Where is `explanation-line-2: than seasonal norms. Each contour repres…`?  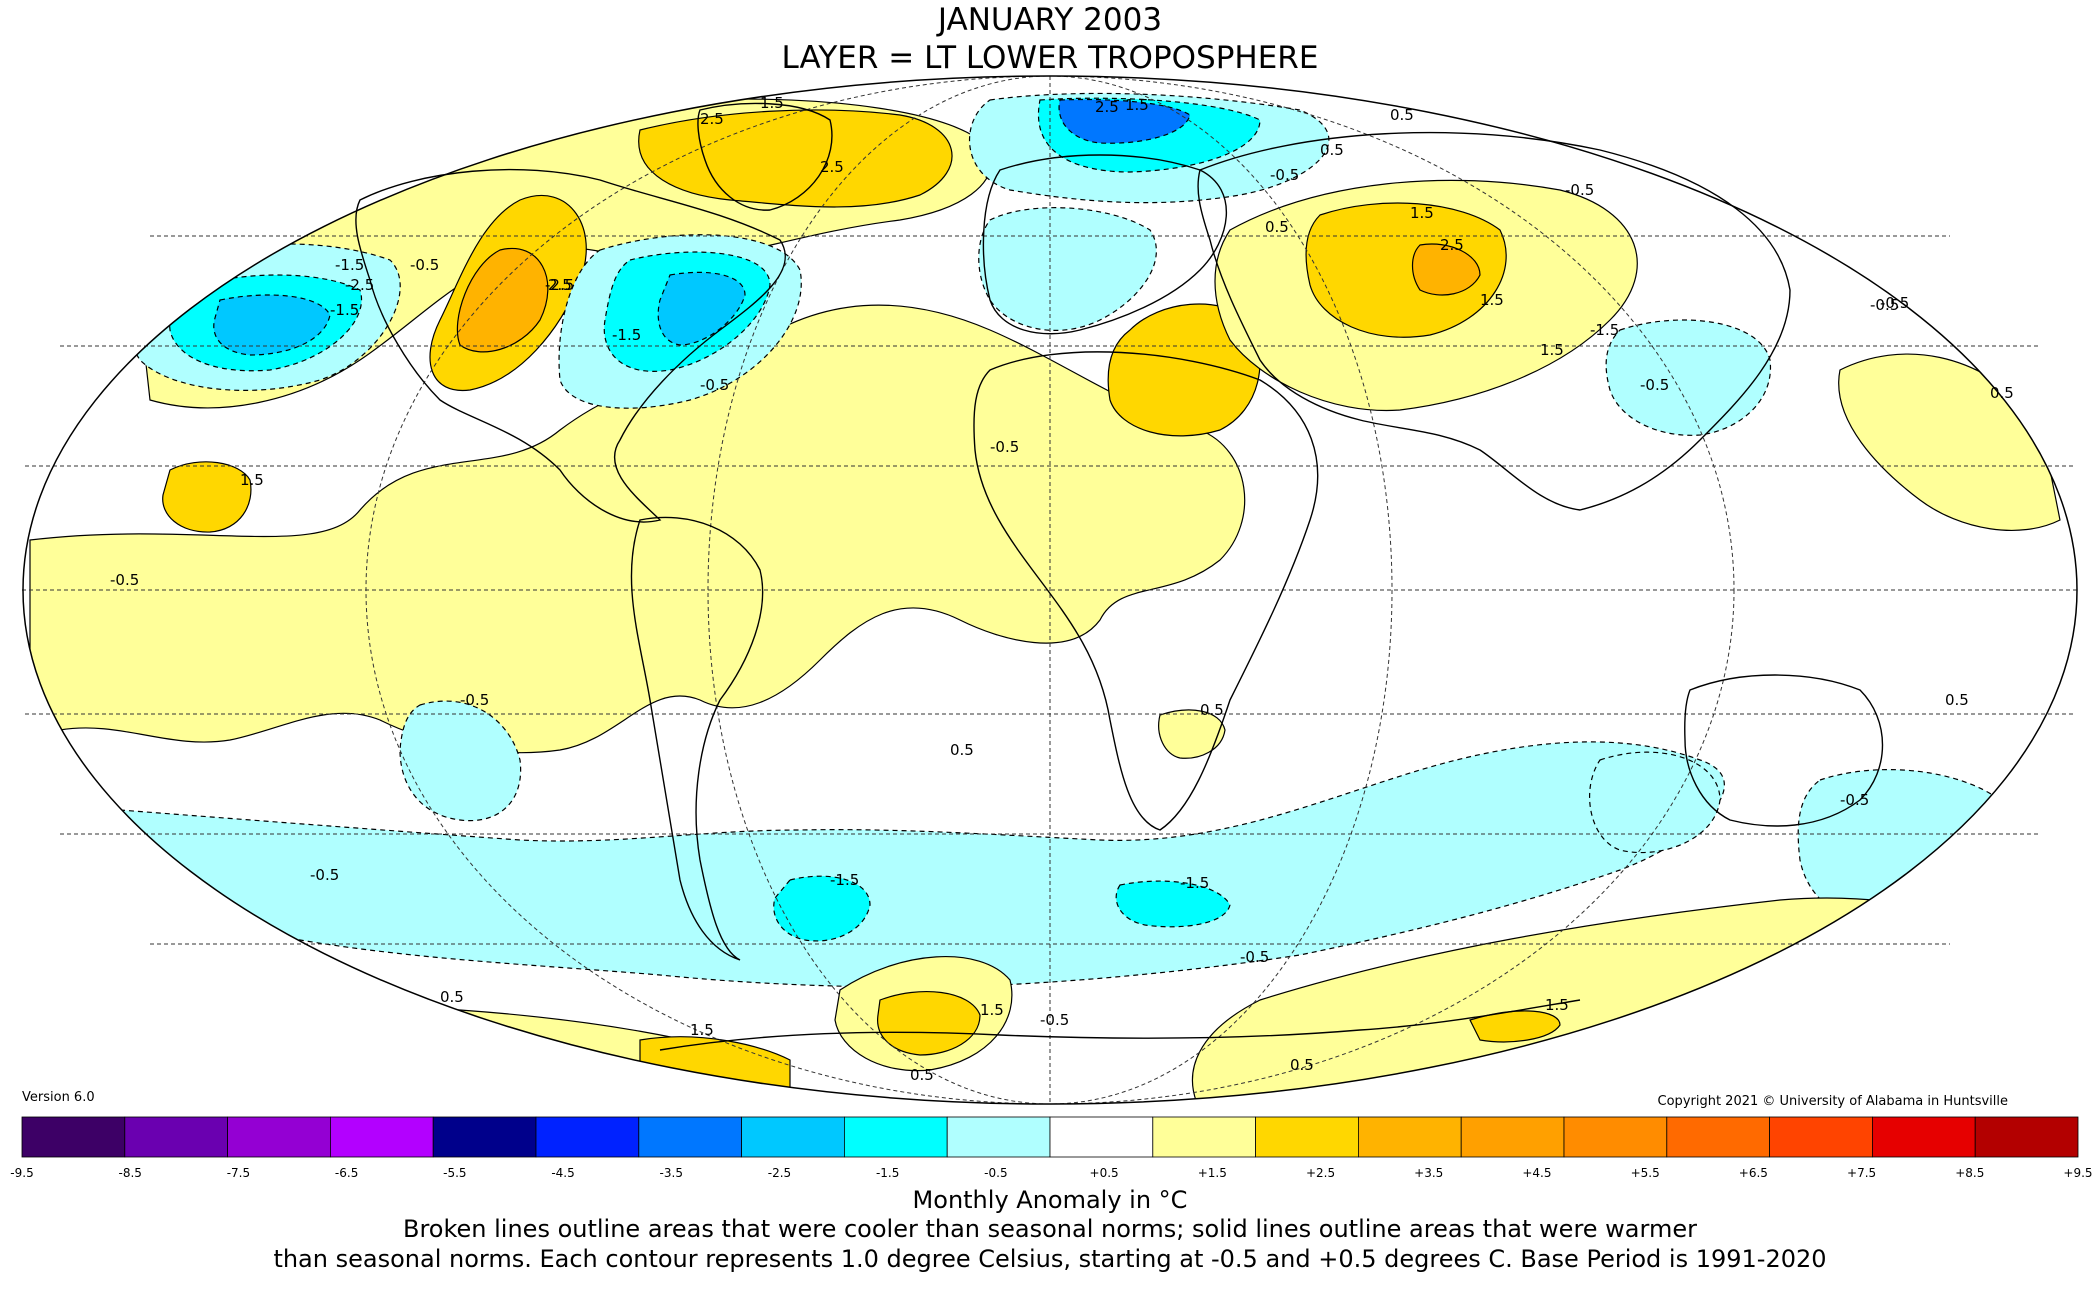
explanation-line-2: than seasonal norms. Each contour repres… is located at coordinates (1050, 1259).